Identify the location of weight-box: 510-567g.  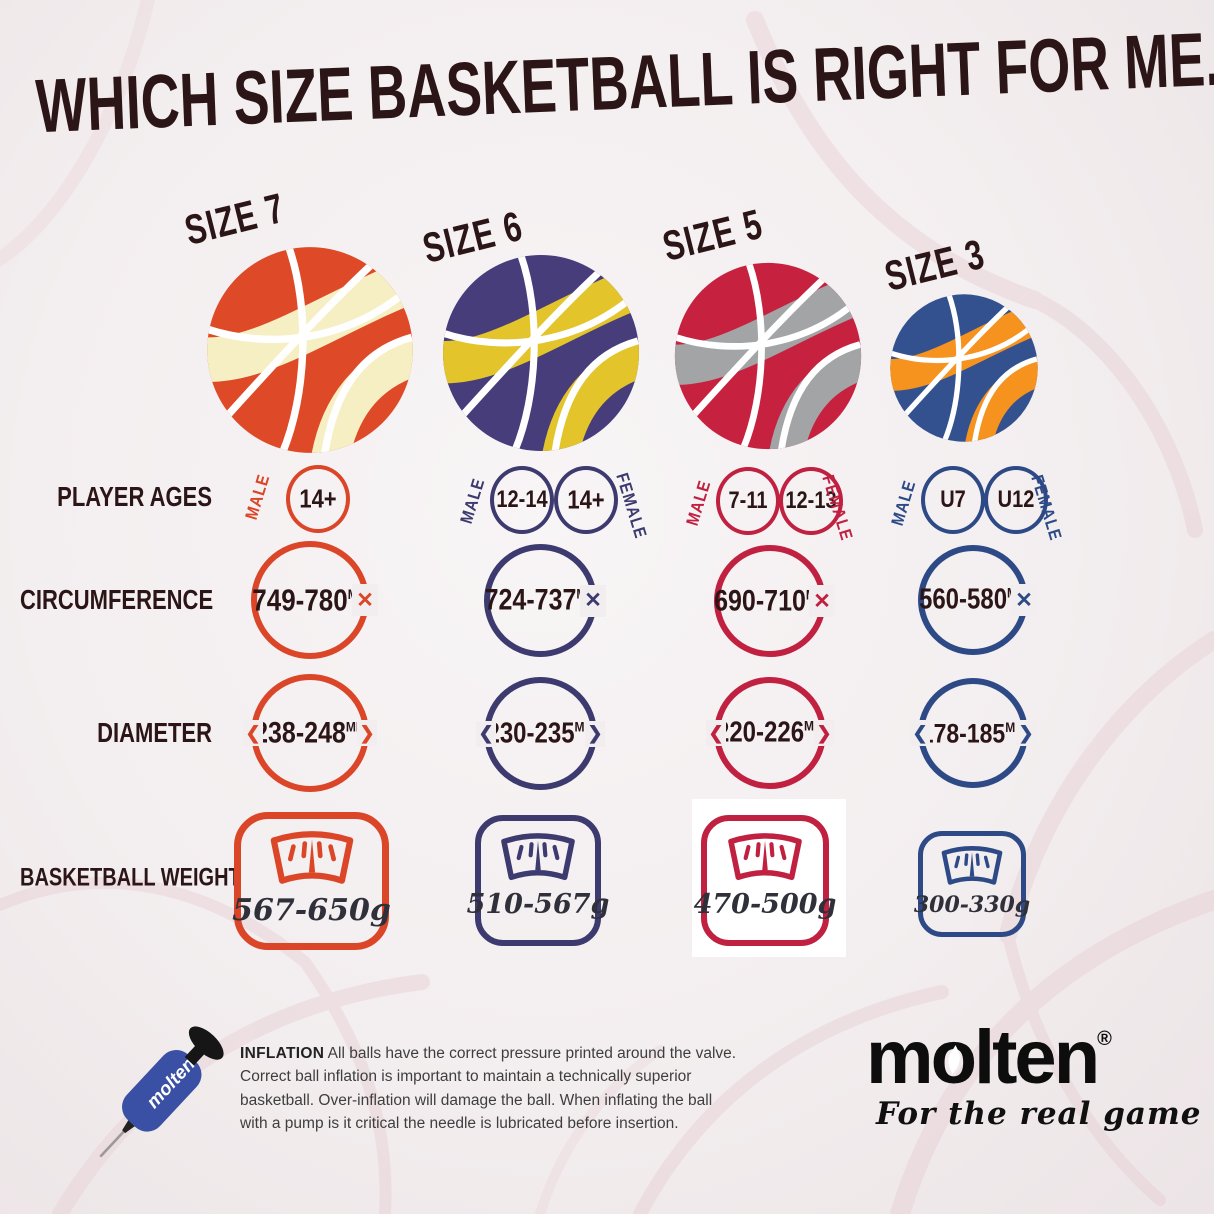
(538, 880).